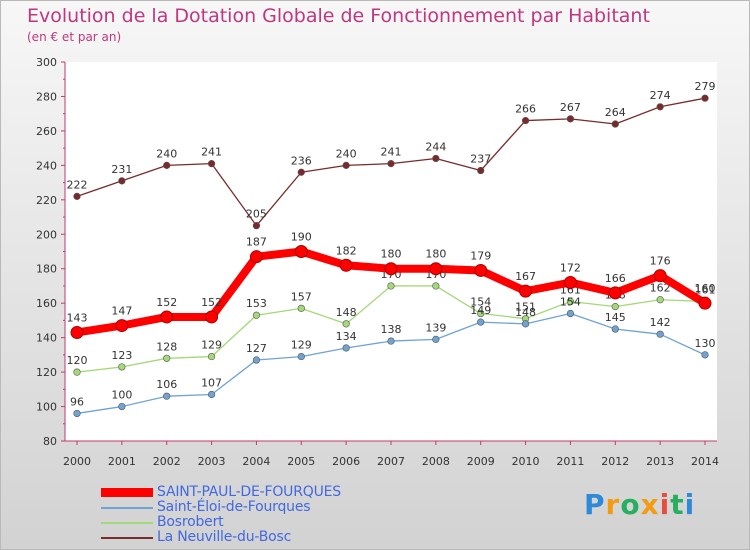 Image resolution: width=750 pixels, height=550 pixels. What do you see at coordinates (346, 312) in the screenshot?
I see `data-label-bosrobert: 148` at bounding box center [346, 312].